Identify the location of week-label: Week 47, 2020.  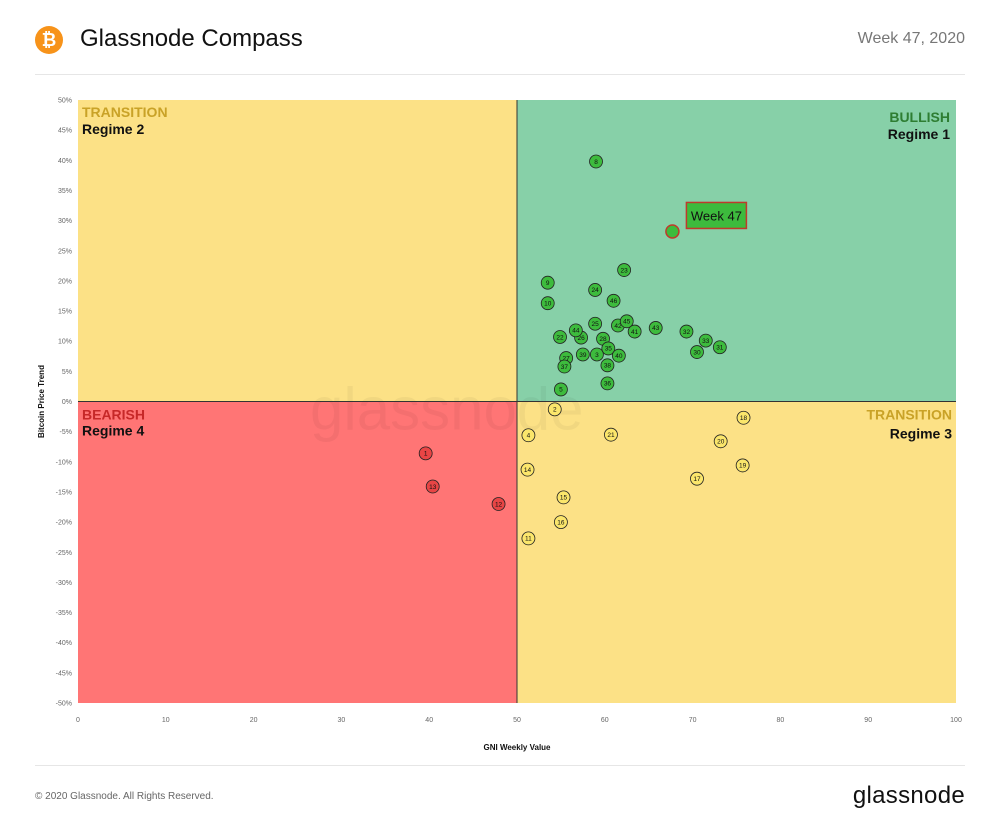
(911, 38).